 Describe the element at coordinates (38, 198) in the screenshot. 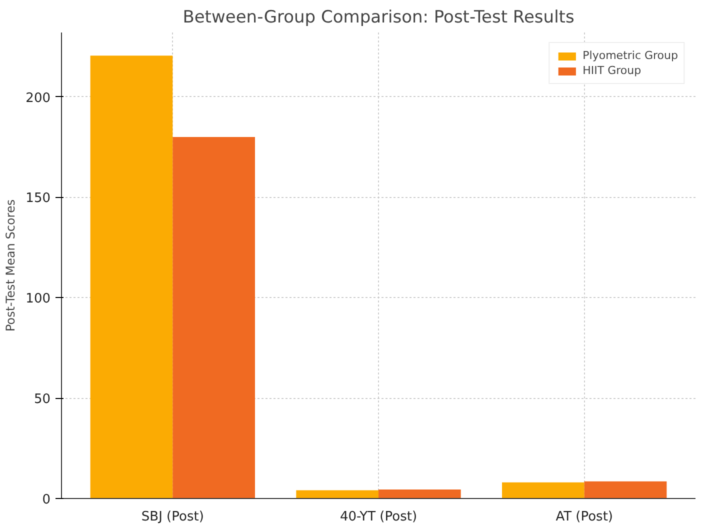

I see `y-tick-label: 150` at that location.